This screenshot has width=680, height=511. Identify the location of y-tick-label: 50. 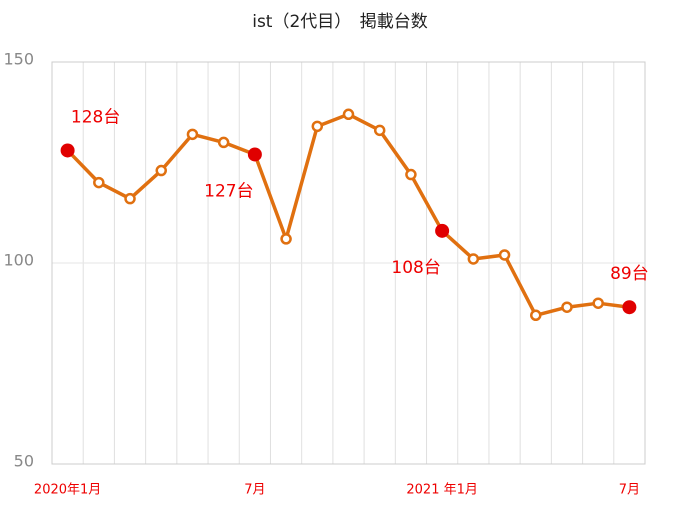
(24, 461).